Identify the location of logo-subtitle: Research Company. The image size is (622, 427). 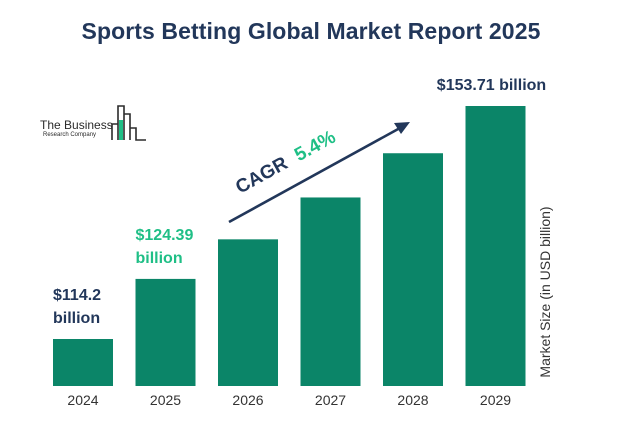
(70, 135).